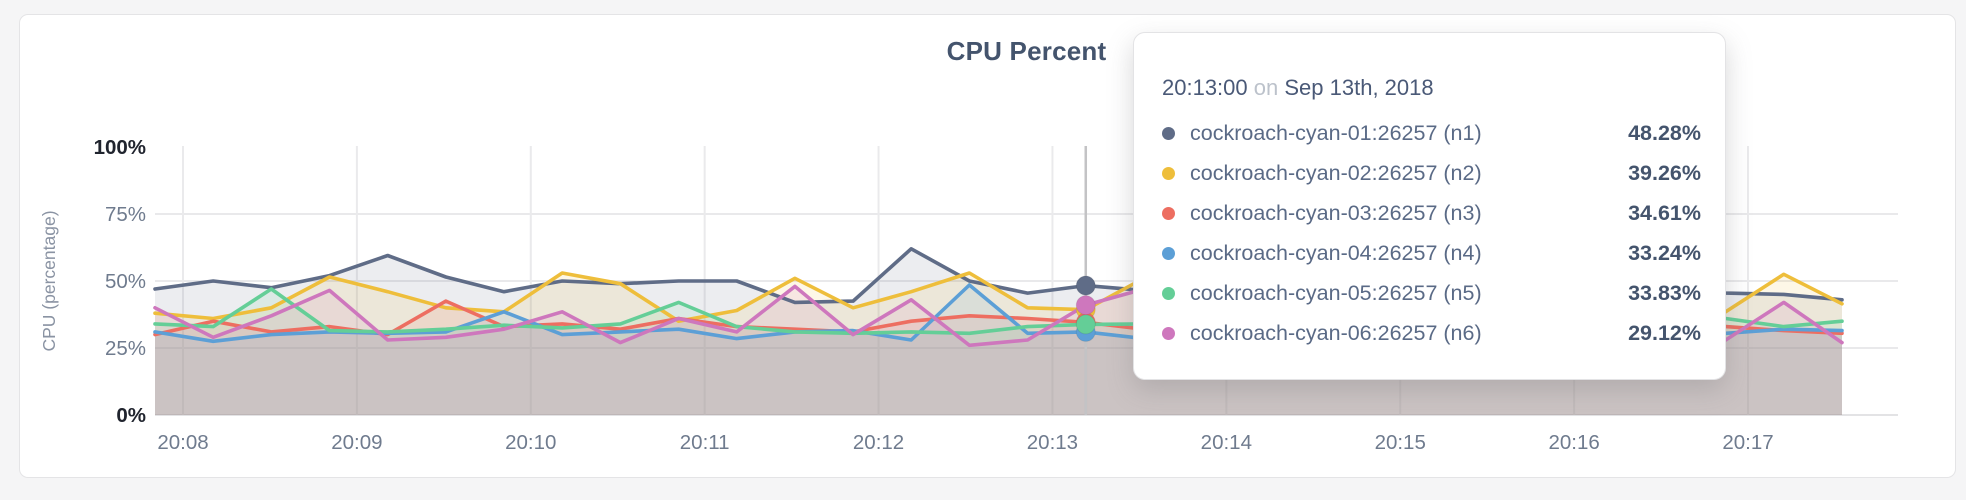 This screenshot has height=500, width=1966. I want to click on tooltip-time: 20:13:00, so click(1205, 87).